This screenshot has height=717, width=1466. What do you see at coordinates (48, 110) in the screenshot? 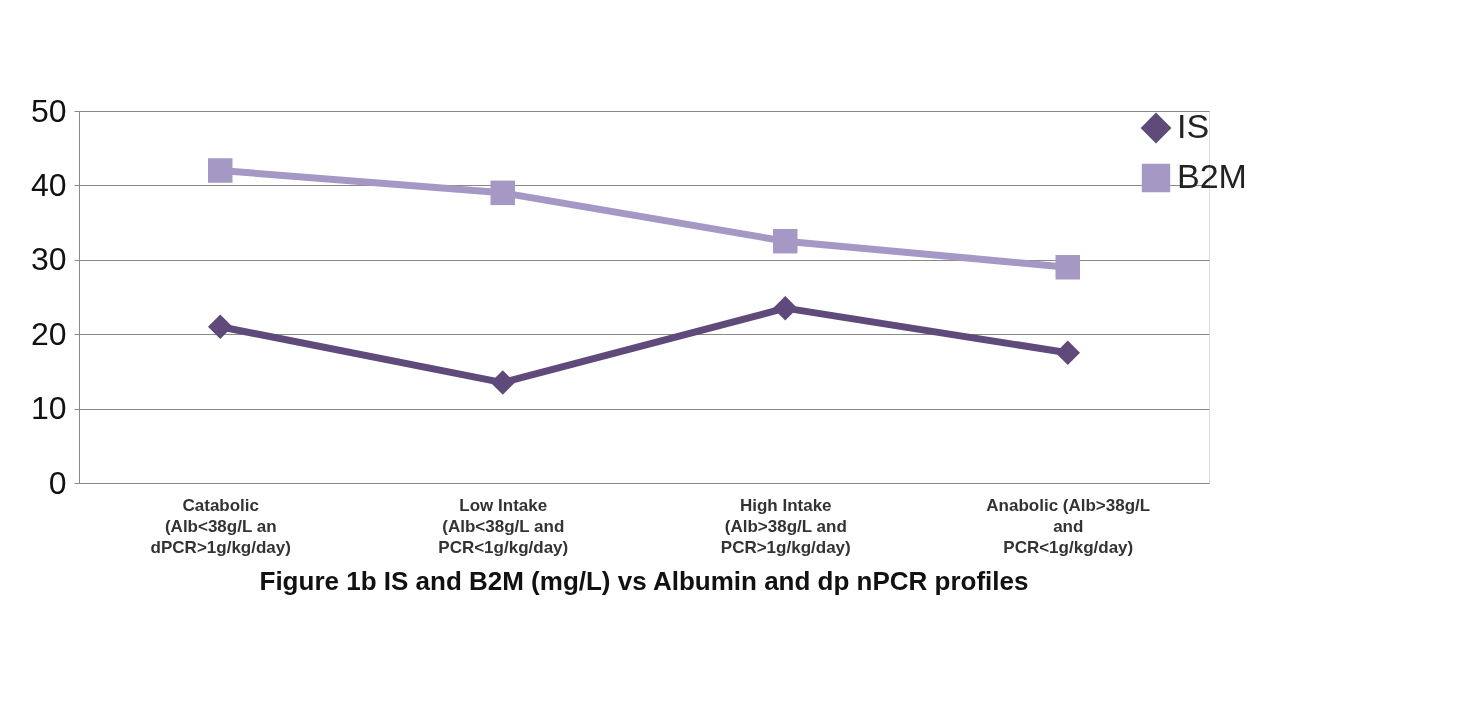
I see `y-tick-label: 50` at bounding box center [48, 110].